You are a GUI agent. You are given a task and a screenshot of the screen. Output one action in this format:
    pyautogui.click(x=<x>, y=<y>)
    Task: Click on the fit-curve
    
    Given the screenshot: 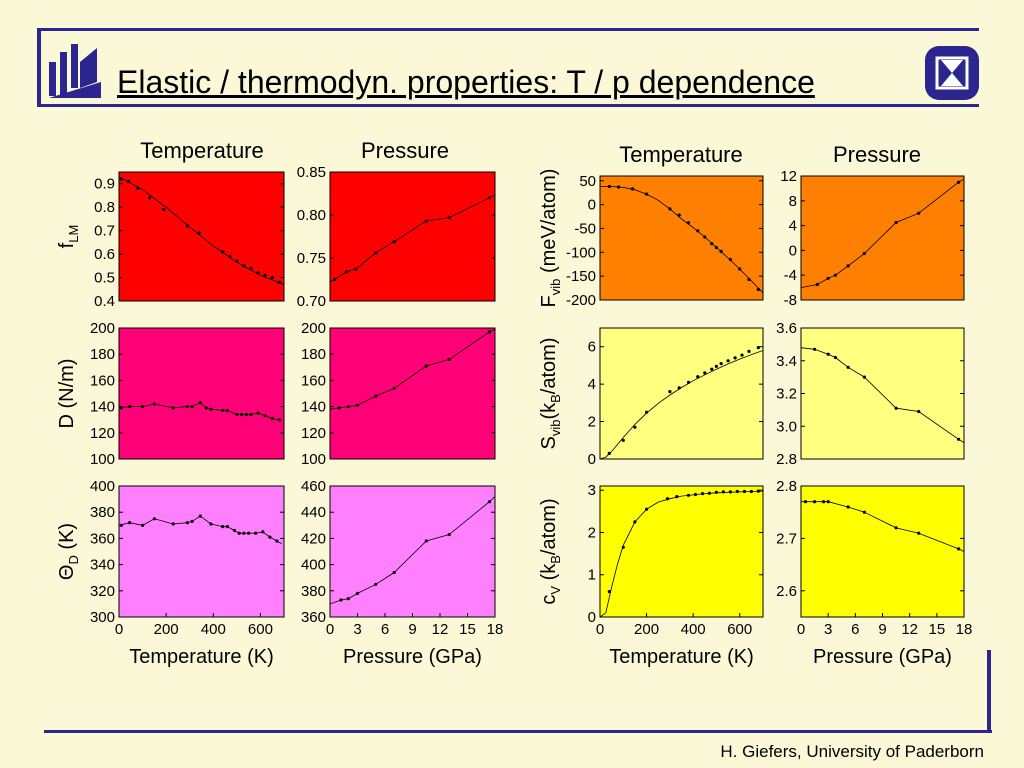 What is the action you would take?
    pyautogui.click(x=681, y=240)
    